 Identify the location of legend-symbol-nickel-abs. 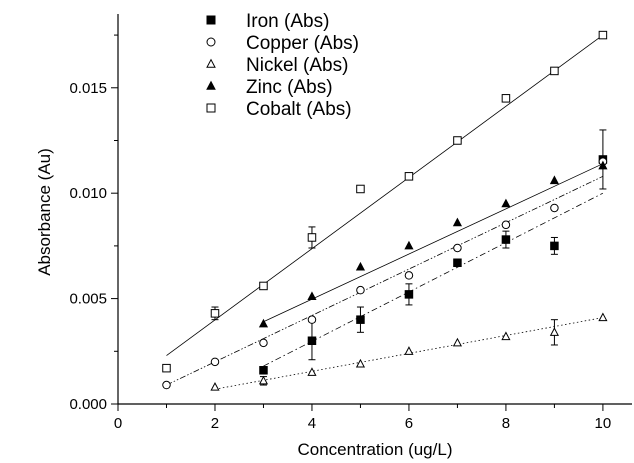
(211, 63).